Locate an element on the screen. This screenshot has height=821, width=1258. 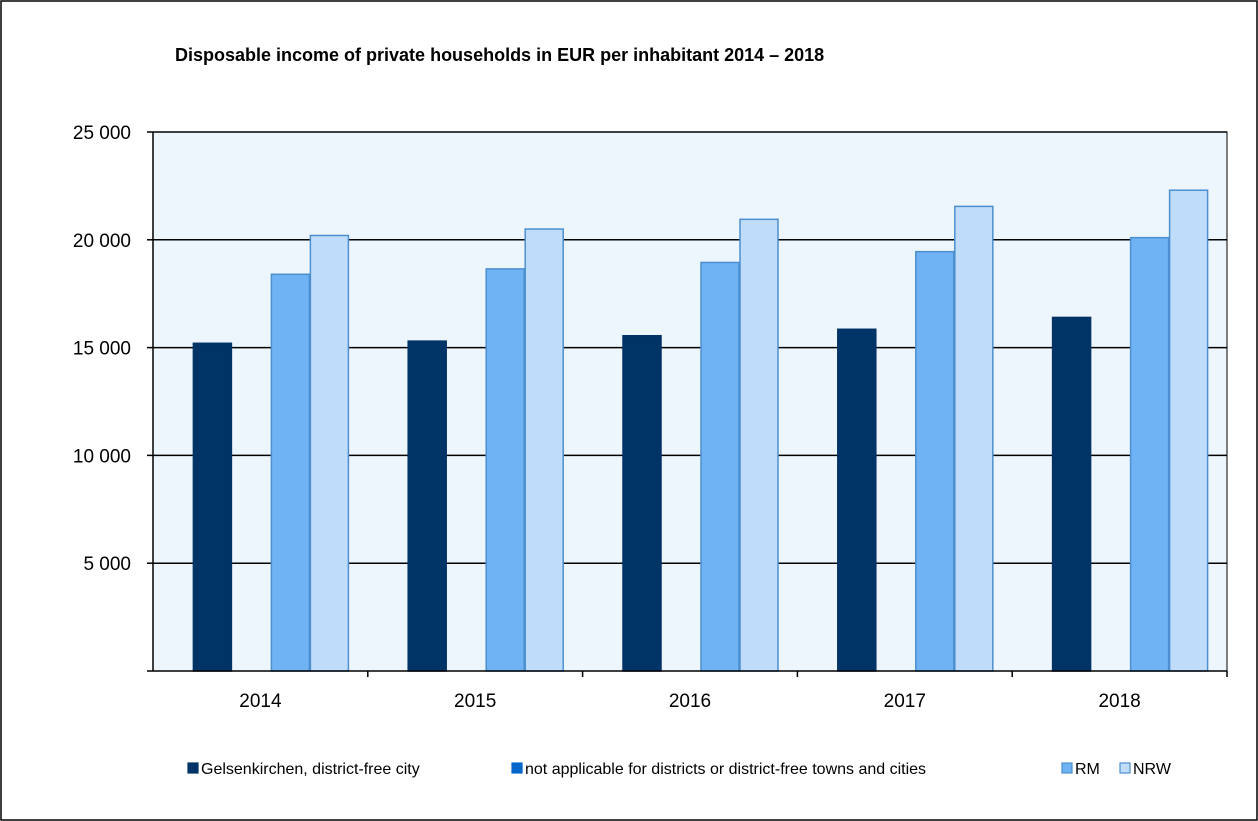
y-axis-ticks: 5 000 10 000 15 000 20 000 25 000 is located at coordinates (113, 397).